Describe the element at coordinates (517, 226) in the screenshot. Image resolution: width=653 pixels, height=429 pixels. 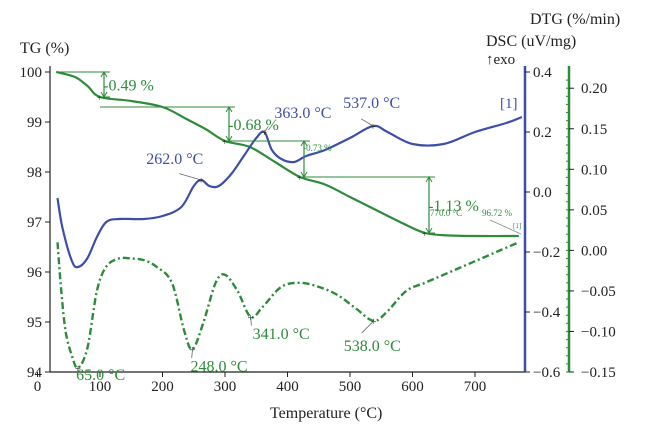
I see `end-marker-label: [1]` at that location.